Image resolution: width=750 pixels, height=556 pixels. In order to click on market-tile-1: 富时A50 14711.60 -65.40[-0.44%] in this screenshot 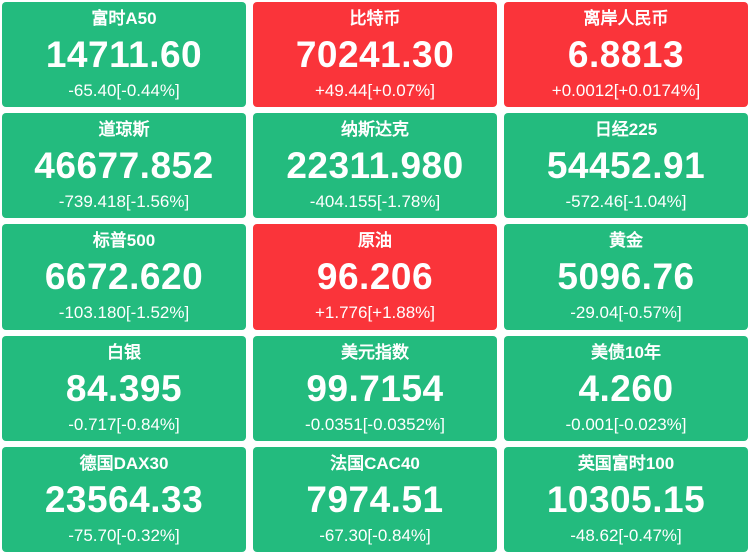, I will do `click(124, 55)`.